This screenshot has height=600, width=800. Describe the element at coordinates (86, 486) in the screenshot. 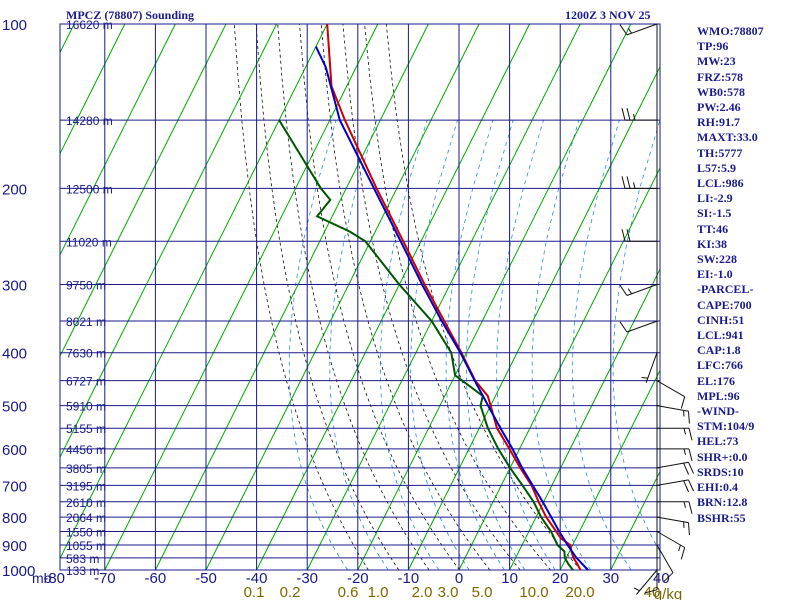

I see `height-level-label: 3195 m` at that location.